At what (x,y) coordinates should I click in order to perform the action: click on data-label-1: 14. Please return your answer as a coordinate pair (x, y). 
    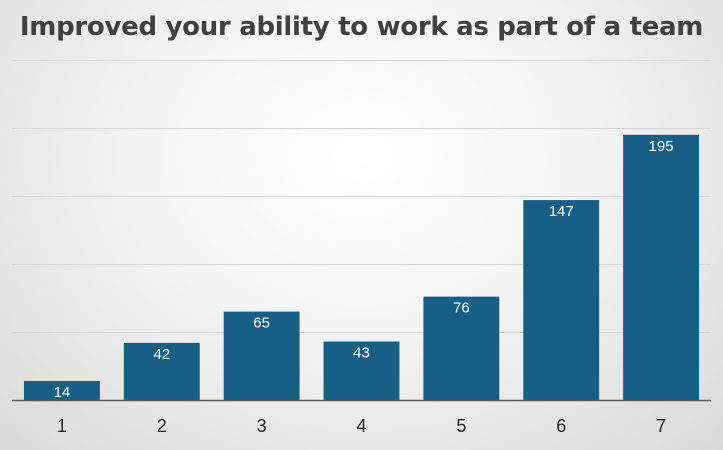
    Looking at the image, I should click on (62, 392).